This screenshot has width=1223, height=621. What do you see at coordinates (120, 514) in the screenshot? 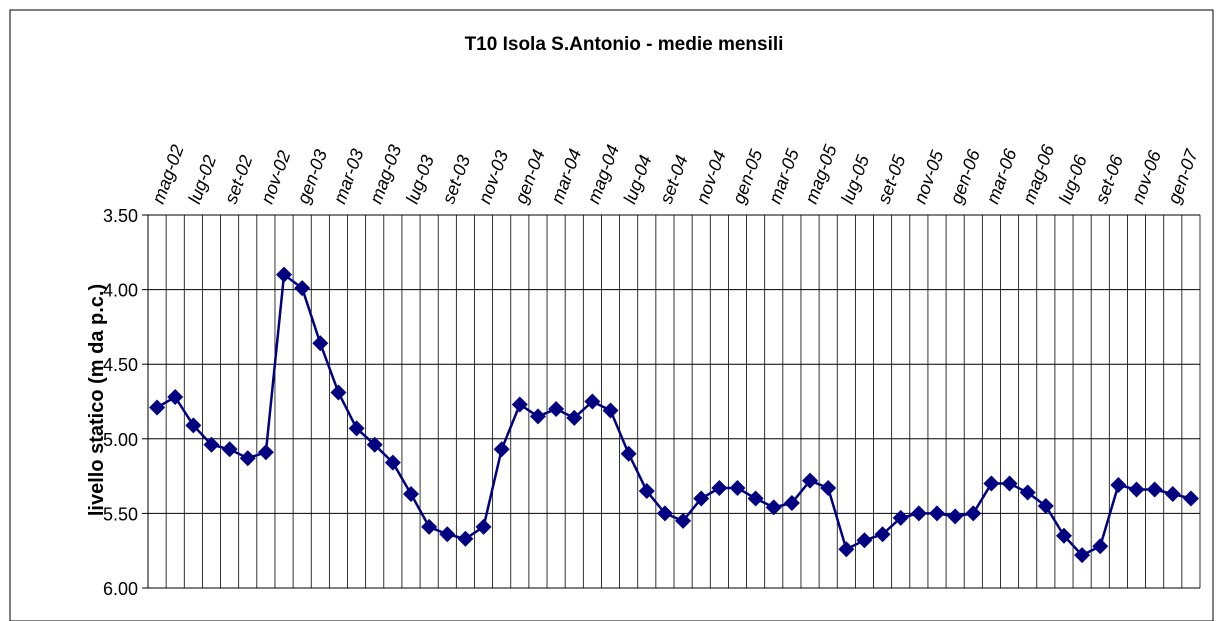
I see `y-tick-label: 5.50` at bounding box center [120, 514].